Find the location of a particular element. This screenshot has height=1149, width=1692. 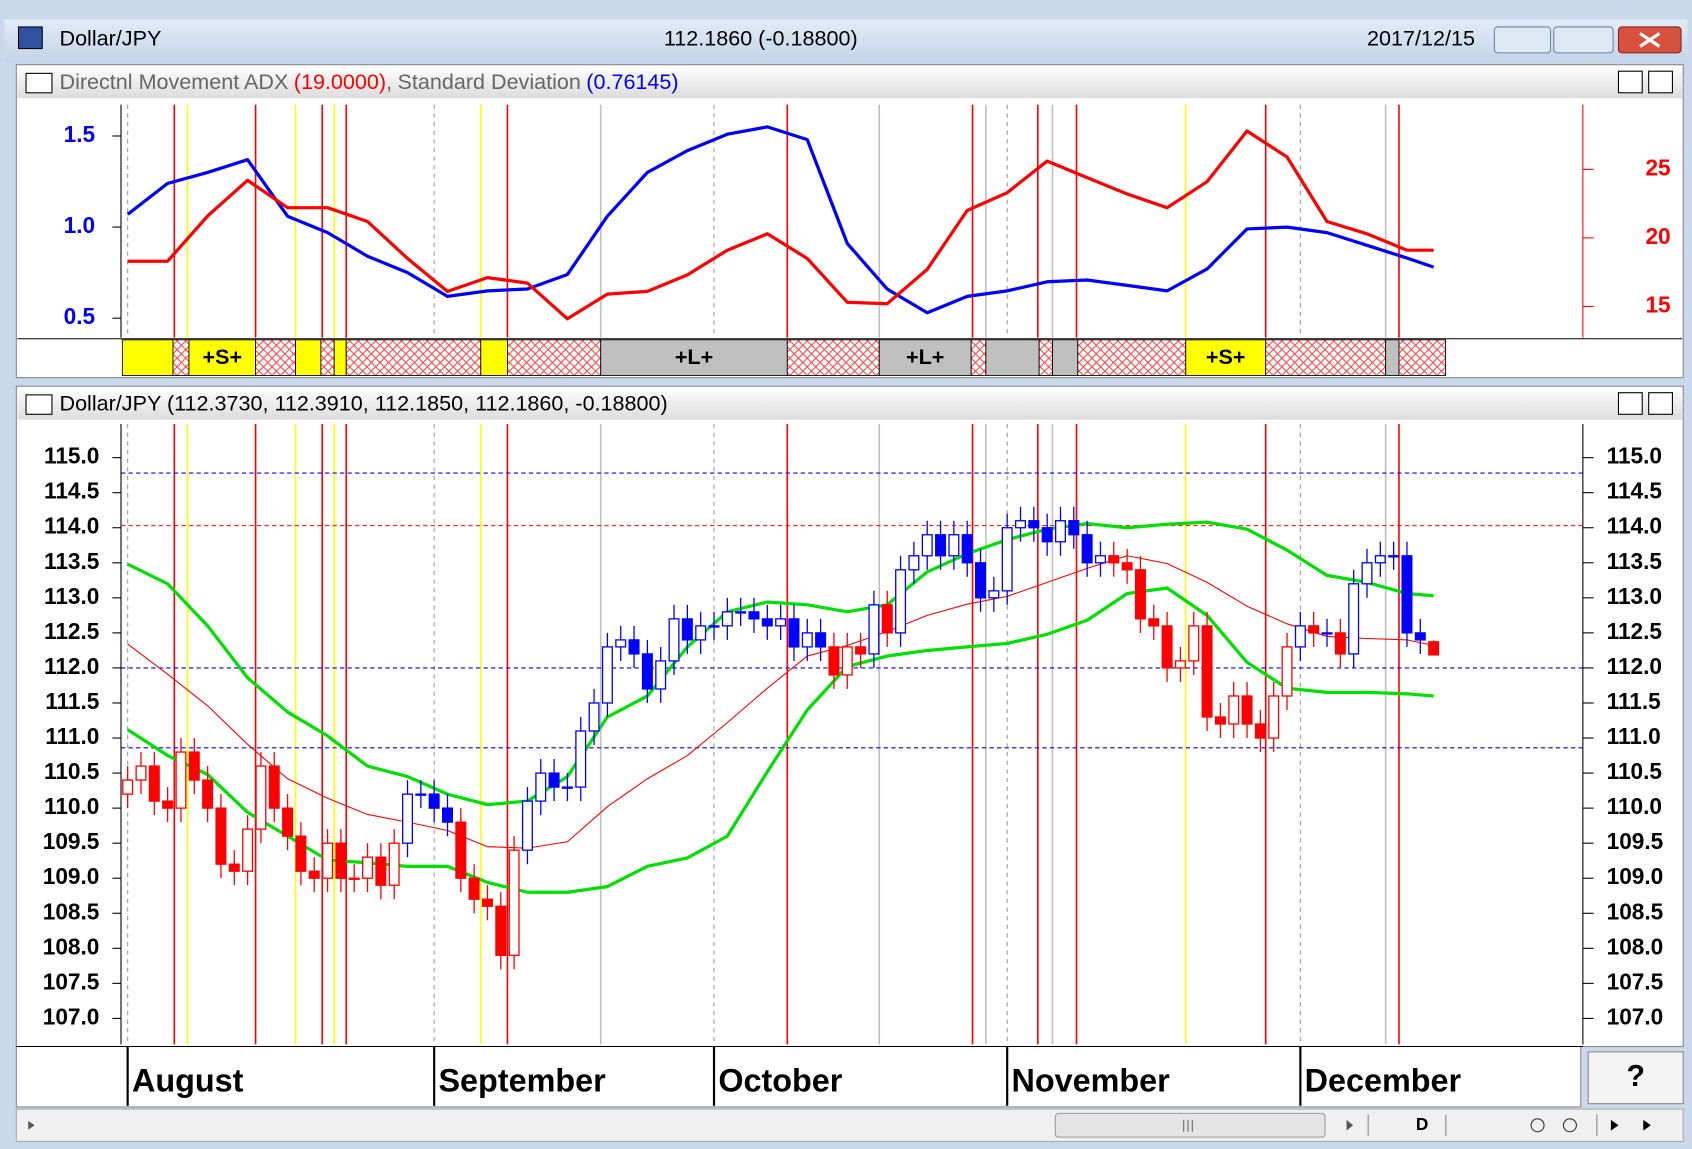

close-icon is located at coordinates (1650, 40).